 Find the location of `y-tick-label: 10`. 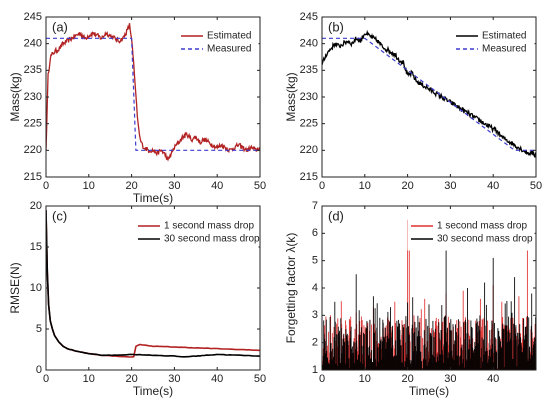

y-tick-label: 10 is located at coordinates (36, 288).